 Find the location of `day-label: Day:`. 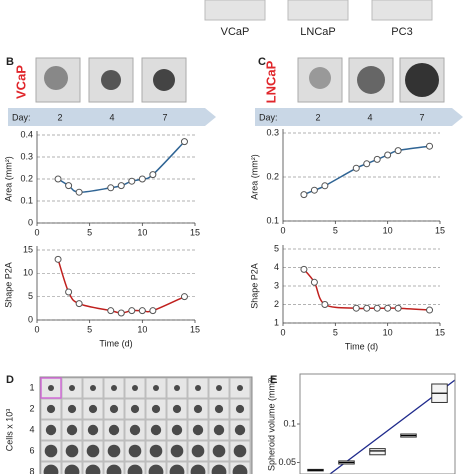

day-label: Day: is located at coordinates (21, 117).